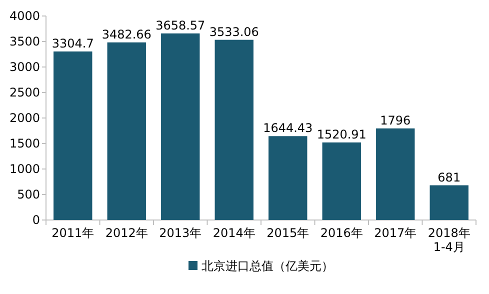 The height and width of the screenshot is (294, 489). What do you see at coordinates (126, 233) in the screenshot?
I see `x-tick-label: 2012年` at bounding box center [126, 233].